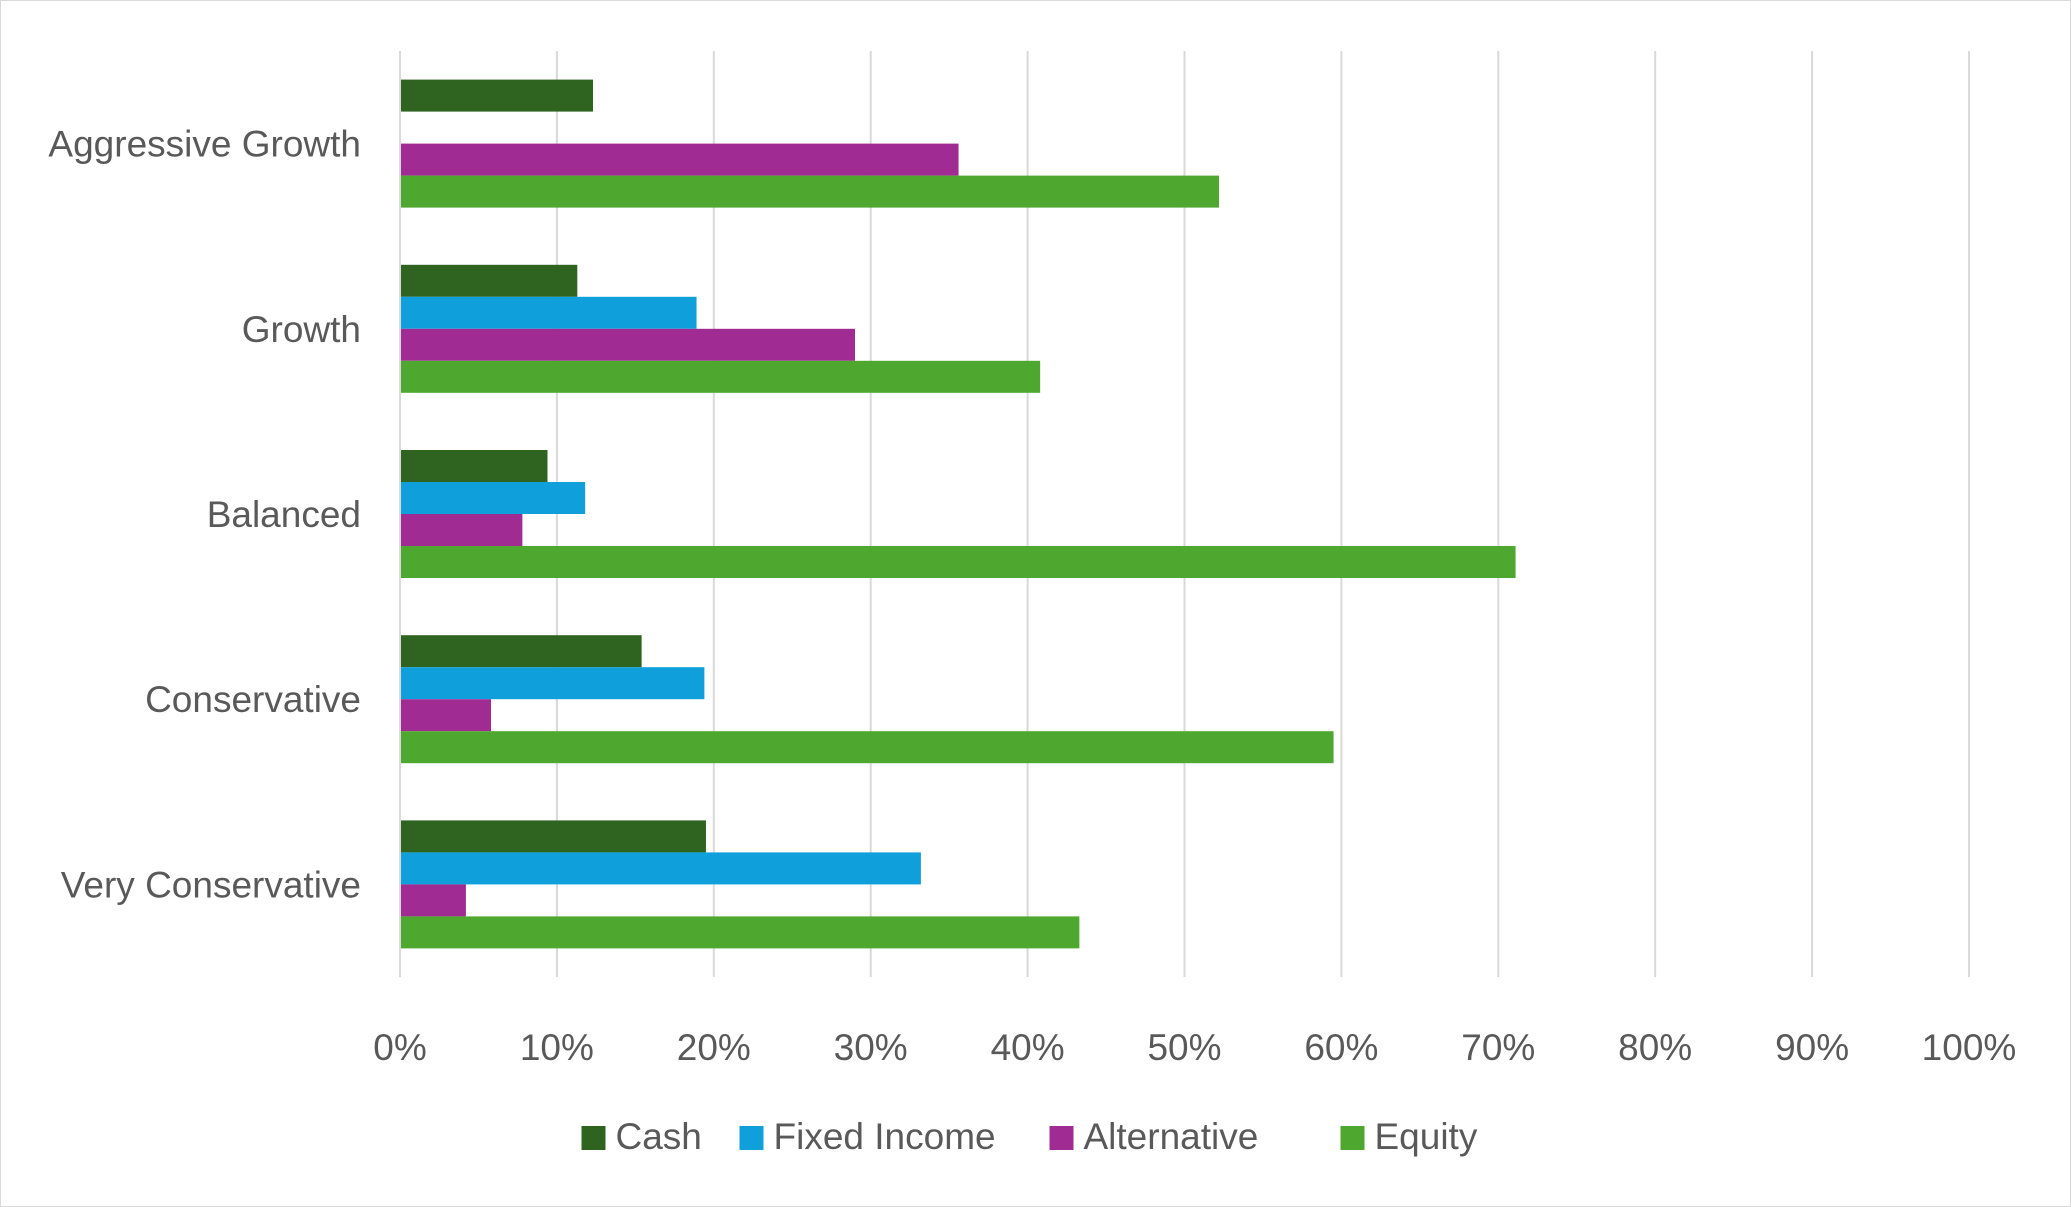  Describe the element at coordinates (284, 514) in the screenshot. I see `category-label: Balanced` at that location.